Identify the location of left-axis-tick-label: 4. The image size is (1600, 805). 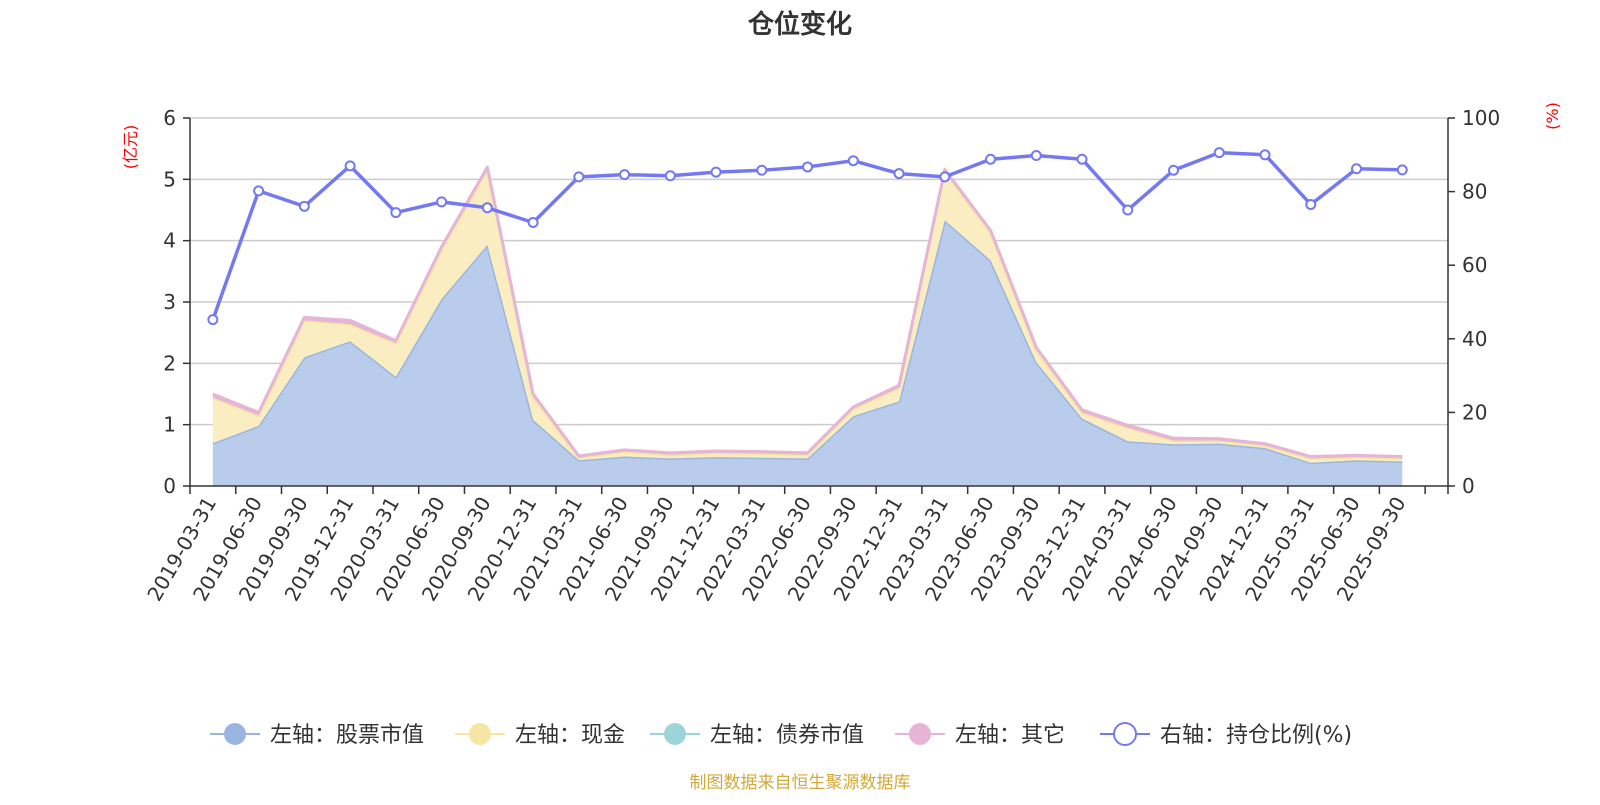
(169, 241).